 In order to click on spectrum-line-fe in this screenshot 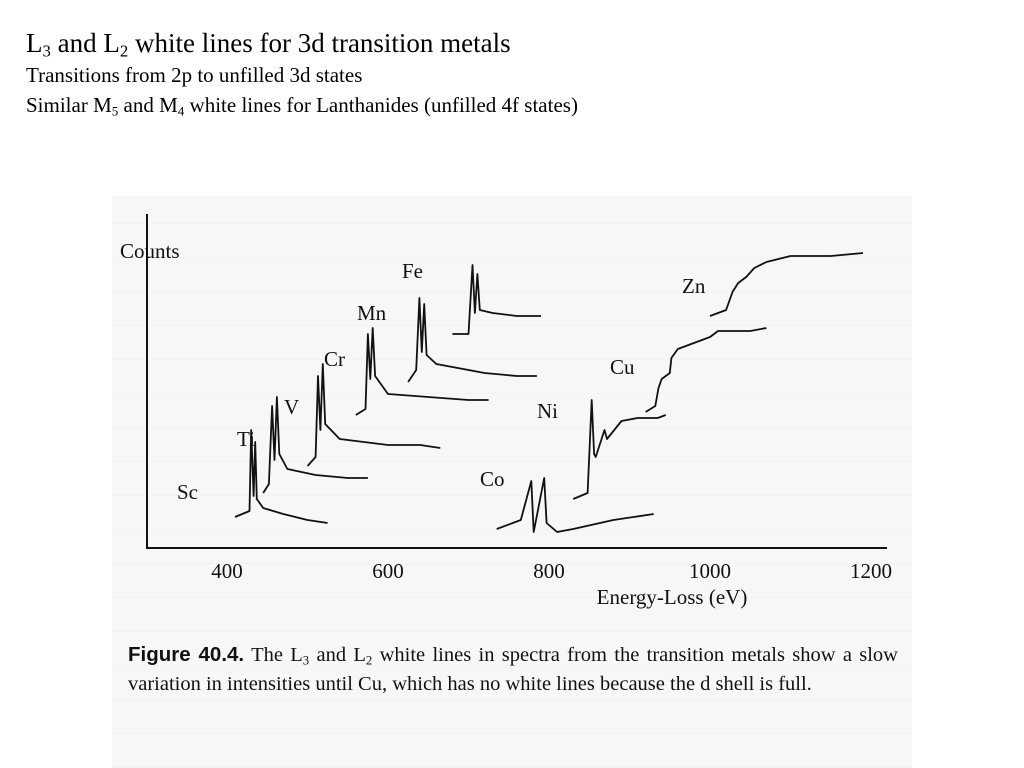, I will do `click(496, 299)`.